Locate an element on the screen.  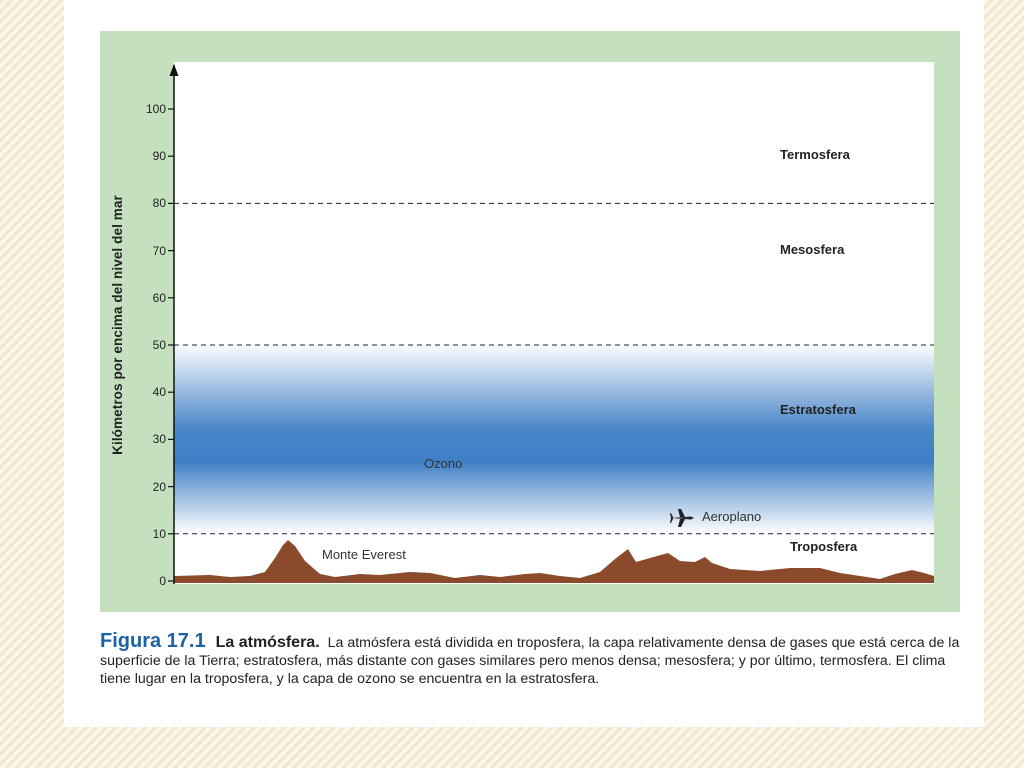
figure-title: La atmósfera. is located at coordinates (267, 642).